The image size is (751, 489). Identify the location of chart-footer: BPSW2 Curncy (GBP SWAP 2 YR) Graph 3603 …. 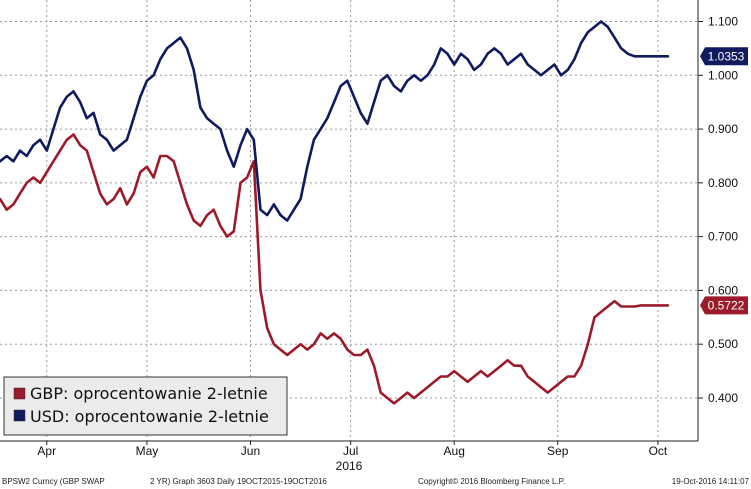
(376, 481).